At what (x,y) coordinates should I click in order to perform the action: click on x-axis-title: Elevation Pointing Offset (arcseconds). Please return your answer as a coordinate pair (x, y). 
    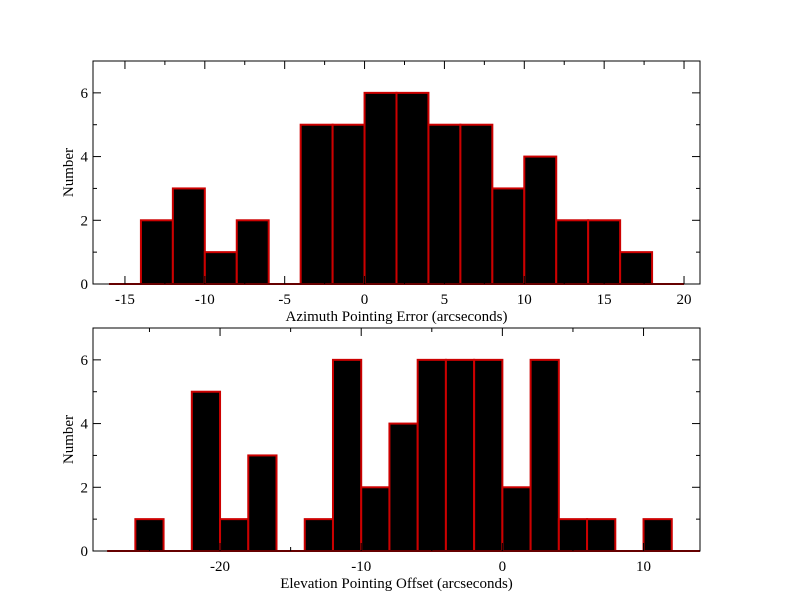
    Looking at the image, I should click on (396, 584).